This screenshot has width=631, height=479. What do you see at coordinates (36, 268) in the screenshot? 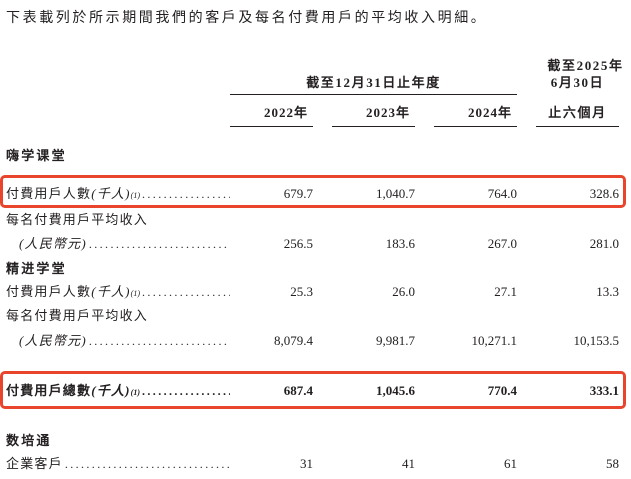
I see `section-title-jingjin: 精进学堂` at bounding box center [36, 268].